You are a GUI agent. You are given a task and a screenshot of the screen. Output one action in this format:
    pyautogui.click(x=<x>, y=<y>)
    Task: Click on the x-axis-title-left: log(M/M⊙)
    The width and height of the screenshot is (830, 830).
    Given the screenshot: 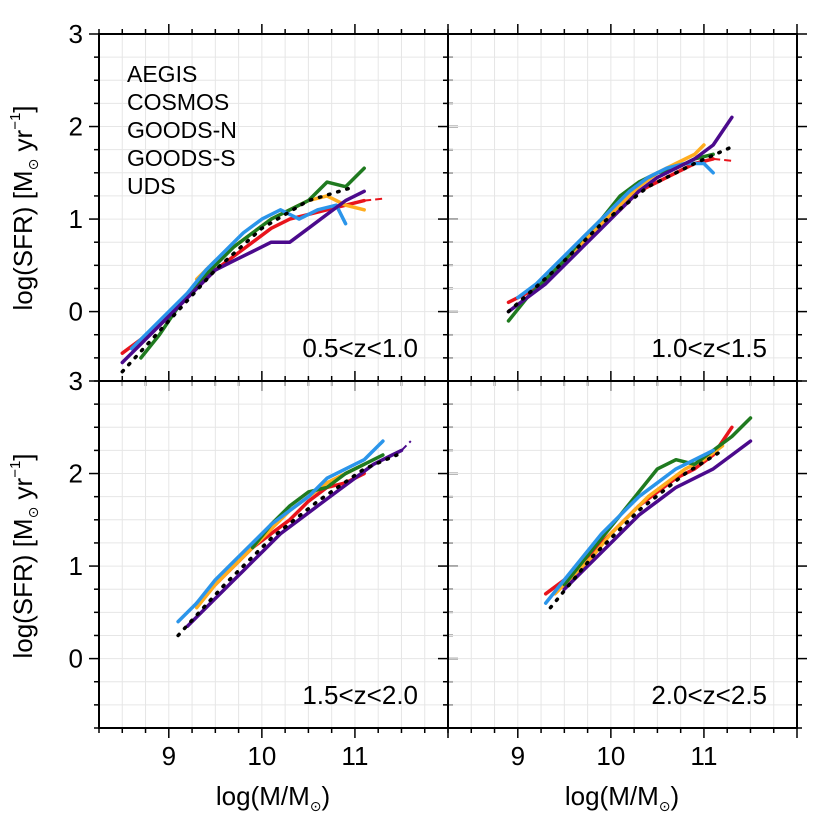 What is the action you would take?
    pyautogui.click(x=273, y=797)
    